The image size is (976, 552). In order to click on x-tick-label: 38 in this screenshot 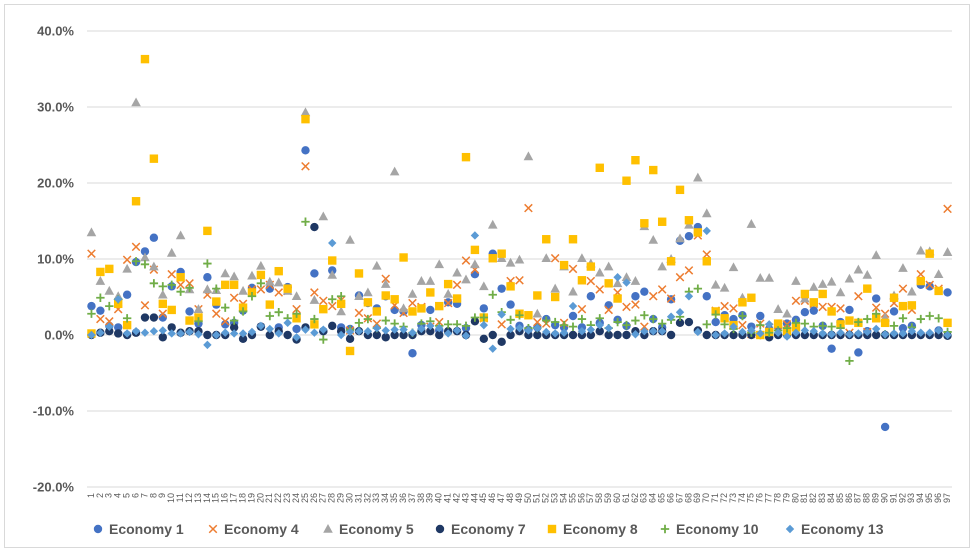, I will do `click(421, 498)`.